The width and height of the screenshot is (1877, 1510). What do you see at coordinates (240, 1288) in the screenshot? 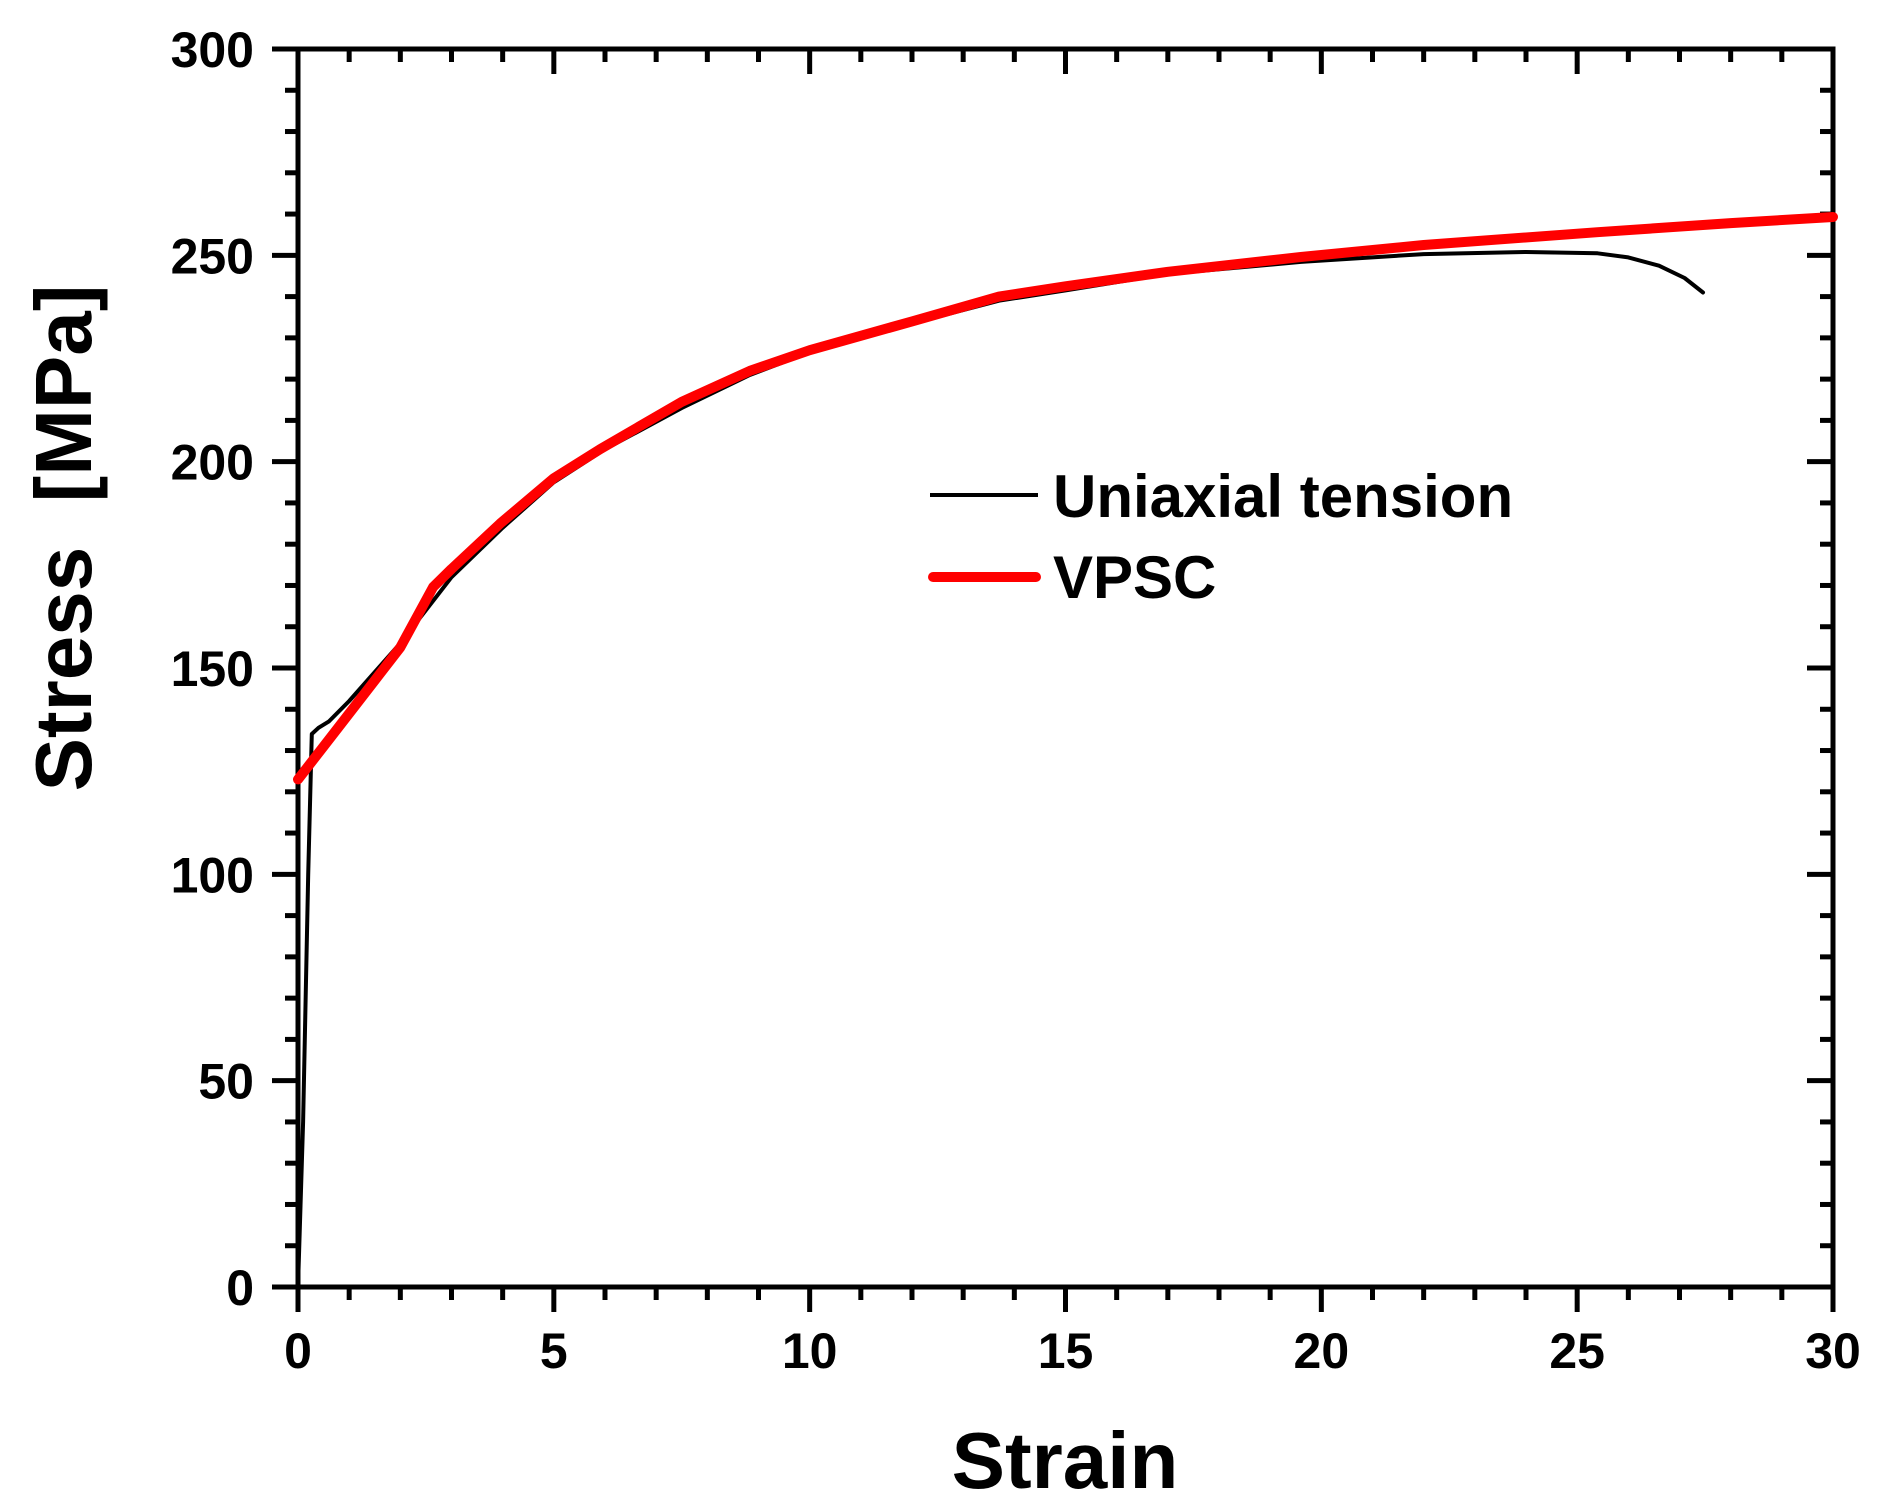
I see `y-tick-label: 0` at bounding box center [240, 1288].